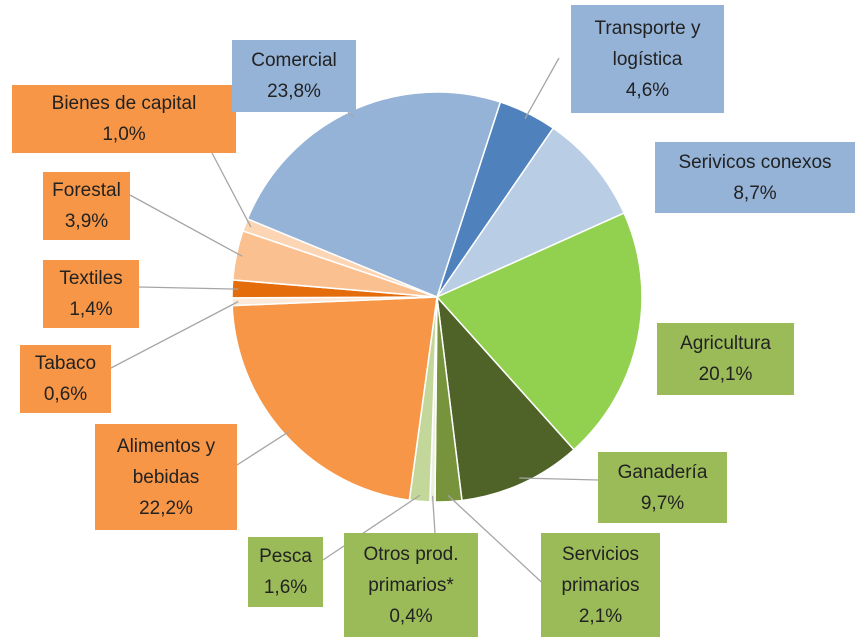  What do you see at coordinates (91, 278) in the screenshot?
I see `category-label: Textiles` at bounding box center [91, 278].